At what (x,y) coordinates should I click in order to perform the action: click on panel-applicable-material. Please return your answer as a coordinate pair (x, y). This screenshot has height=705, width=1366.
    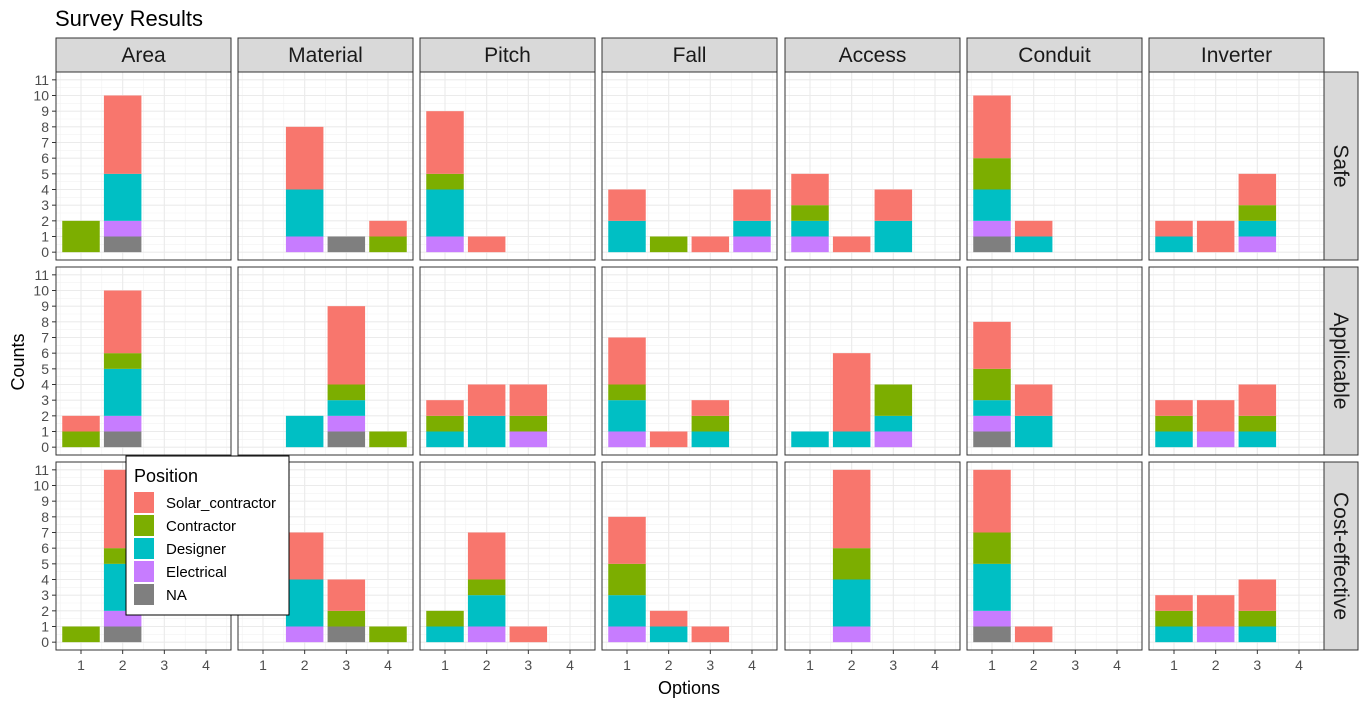
    Looking at the image, I should click on (325, 361).